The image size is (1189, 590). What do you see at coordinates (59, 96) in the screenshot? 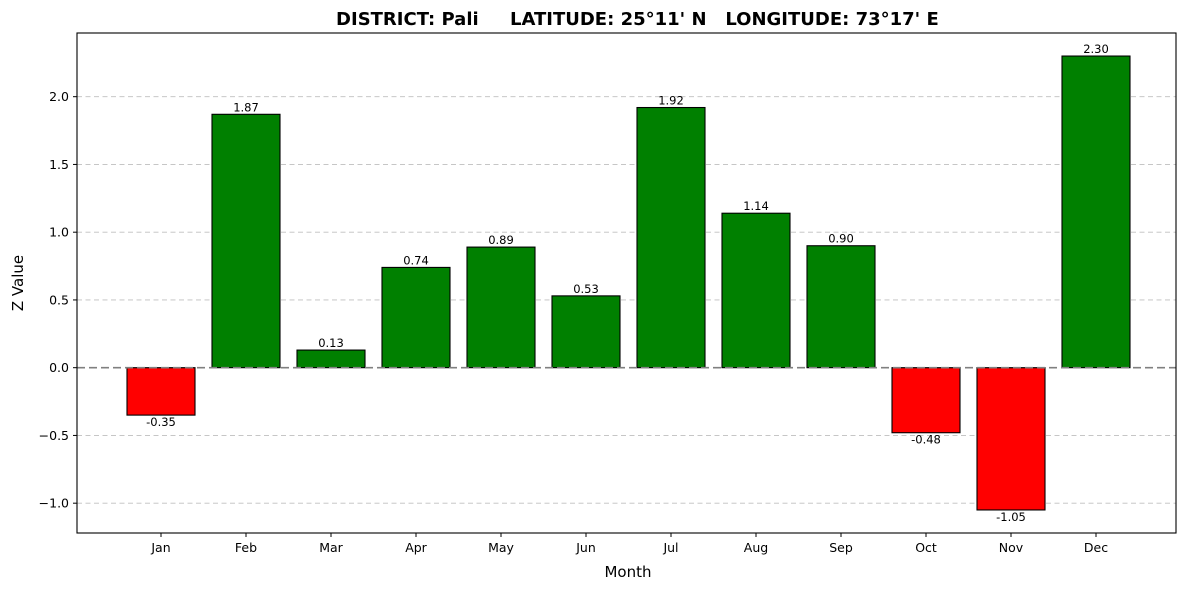
I see `y-tick-label: 2.0` at bounding box center [59, 96].